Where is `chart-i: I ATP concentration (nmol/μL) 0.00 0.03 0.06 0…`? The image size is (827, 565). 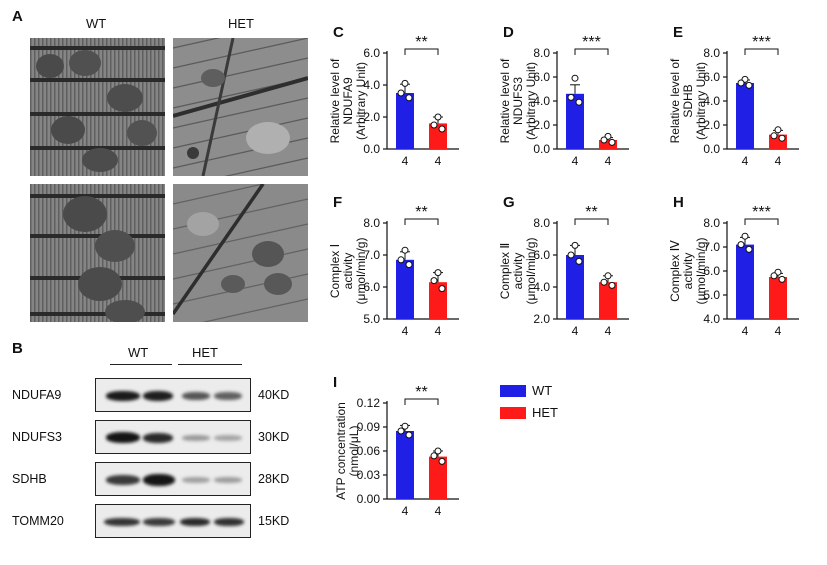
chart-i: I ATP concentration (nmol/μL) 0.00 0.03 0.06 0… is located at coordinates (396, 446).